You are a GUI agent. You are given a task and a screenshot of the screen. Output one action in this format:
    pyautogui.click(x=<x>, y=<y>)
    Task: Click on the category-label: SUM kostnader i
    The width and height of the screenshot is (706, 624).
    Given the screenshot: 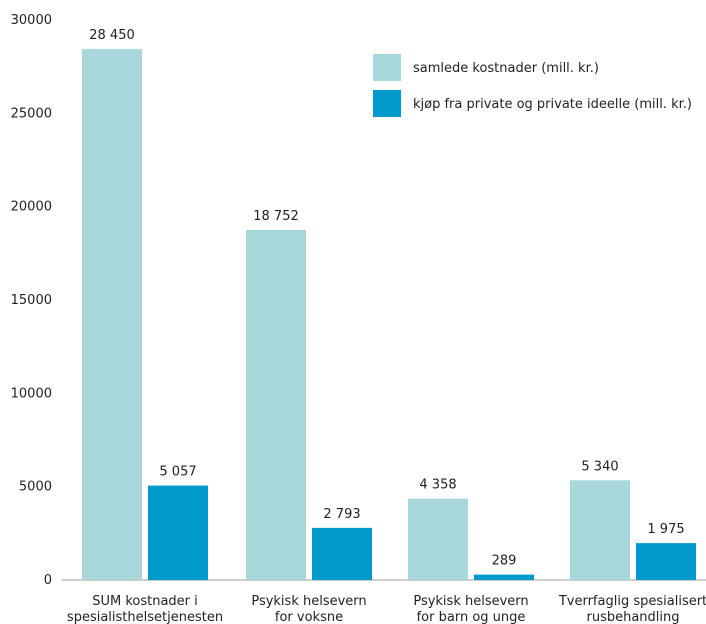 What is the action you would take?
    pyautogui.click(x=145, y=601)
    